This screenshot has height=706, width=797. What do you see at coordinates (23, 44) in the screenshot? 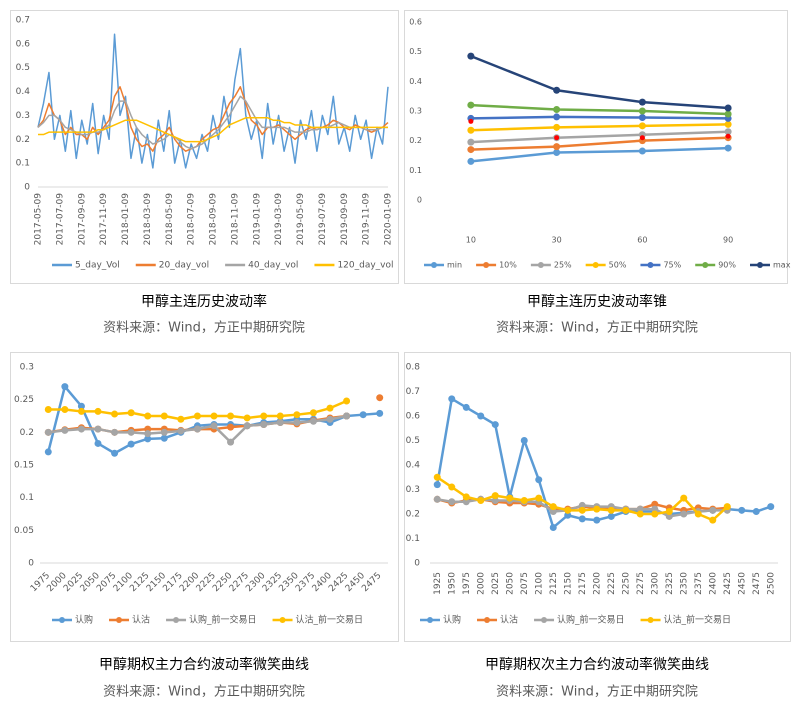
I see `y-tick-label: 0.6` at bounding box center [23, 44].